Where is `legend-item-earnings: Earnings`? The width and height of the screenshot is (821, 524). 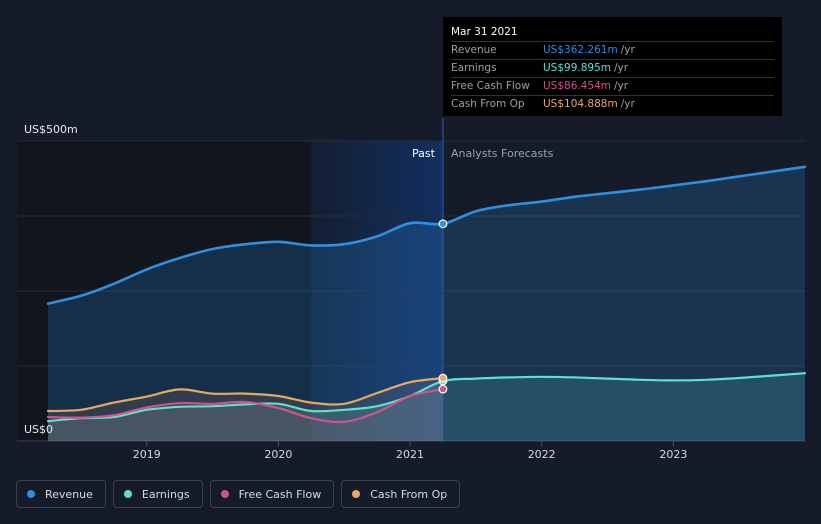
legend-item-earnings: Earnings is located at coordinates (157, 494).